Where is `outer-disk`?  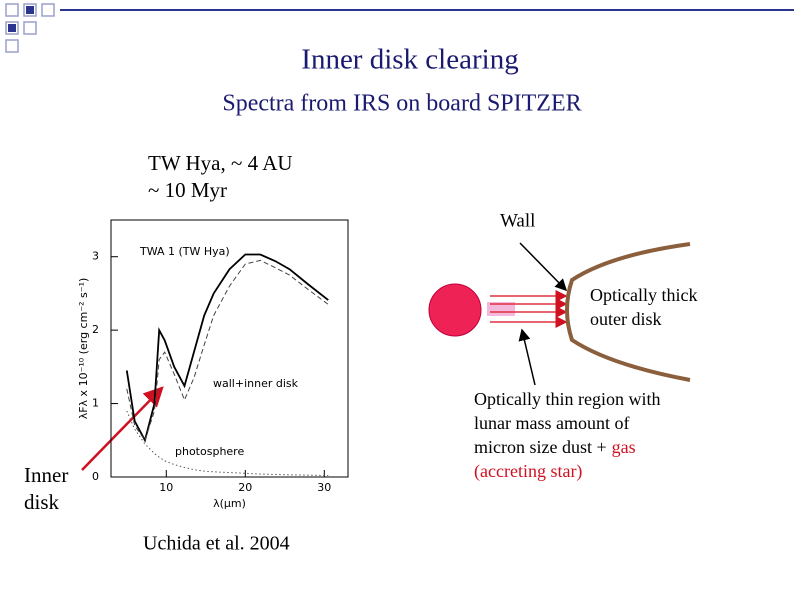 outer-disk is located at coordinates (628, 312).